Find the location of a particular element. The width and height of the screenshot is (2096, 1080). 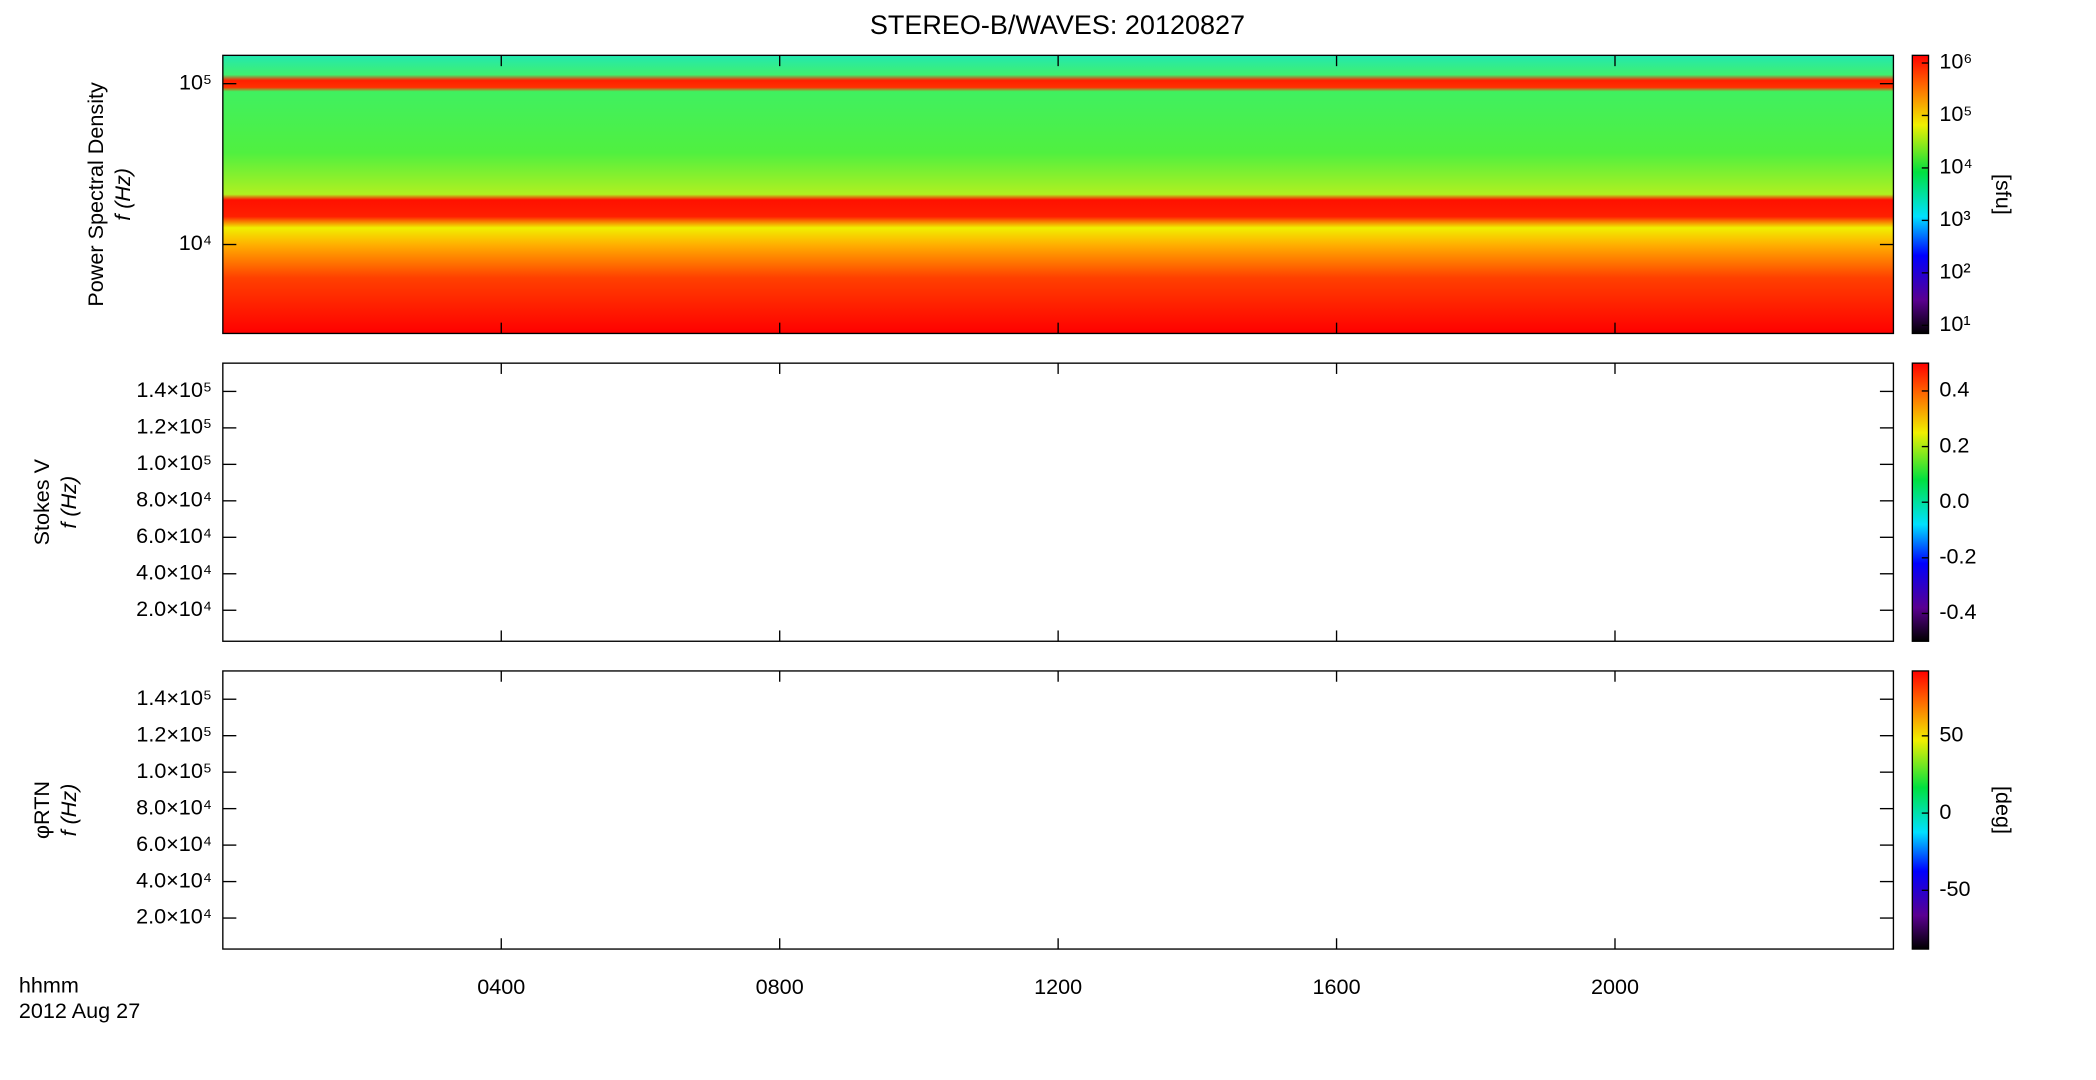

colorbar-tick-label: 0 is located at coordinates (1945, 811).